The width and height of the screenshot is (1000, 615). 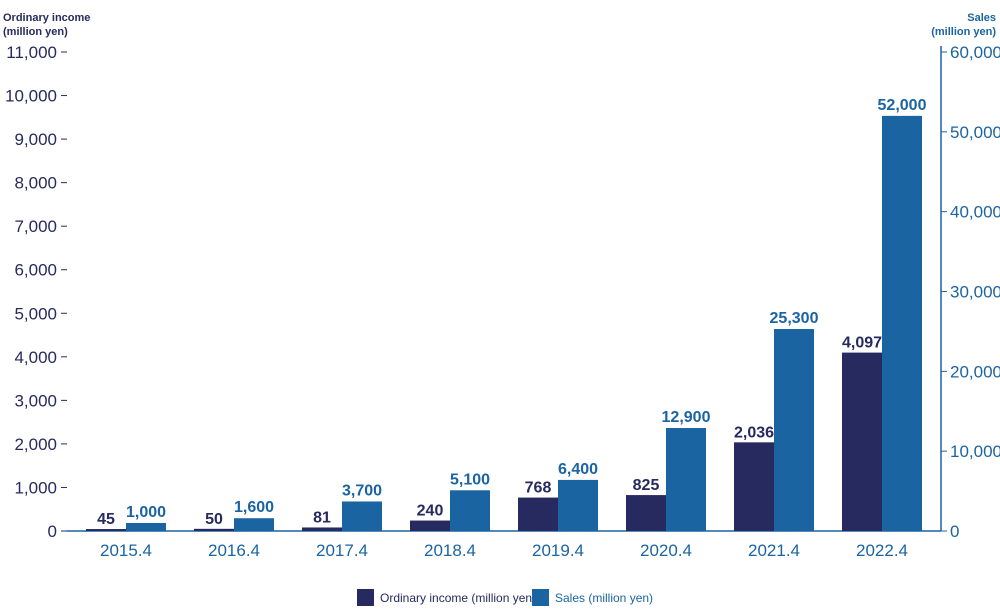 I want to click on data-label-sales: 52,000, so click(x=902, y=105).